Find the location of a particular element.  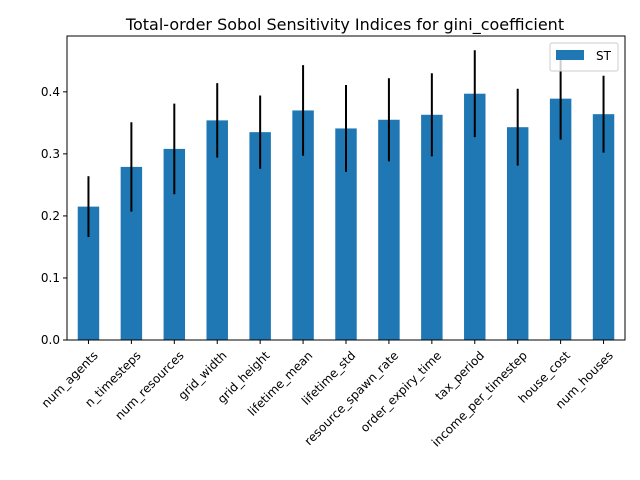

bar-resource_spawn_rate is located at coordinates (389, 230).